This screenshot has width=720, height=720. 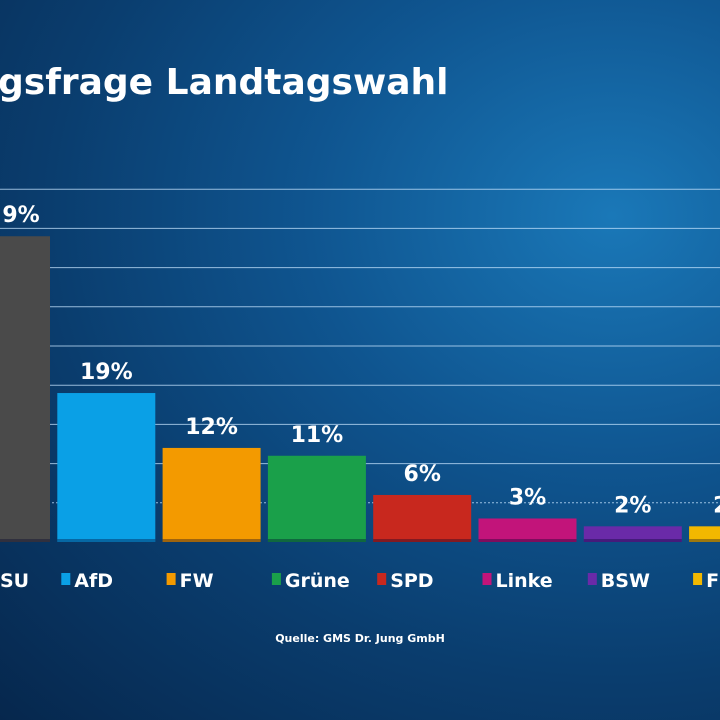 What do you see at coordinates (625, 581) in the screenshot?
I see `legend-label: BSW` at bounding box center [625, 581].